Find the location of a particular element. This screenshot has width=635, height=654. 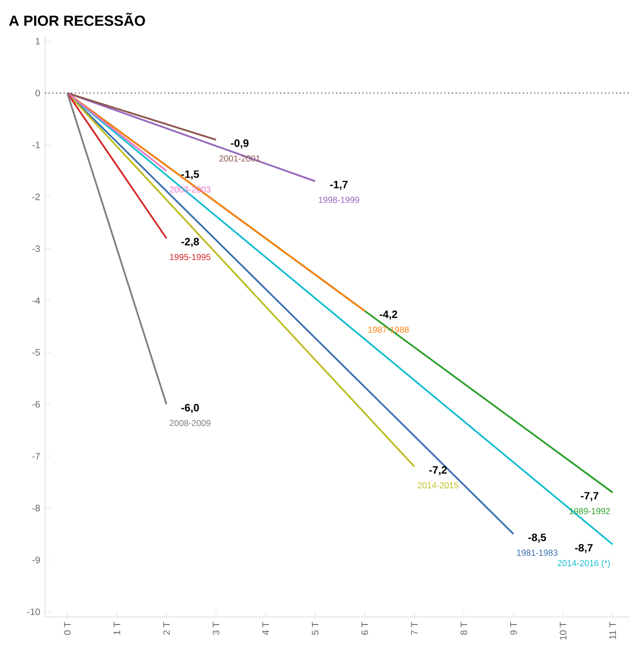

y-tick-label: -10 is located at coordinates (33, 612).